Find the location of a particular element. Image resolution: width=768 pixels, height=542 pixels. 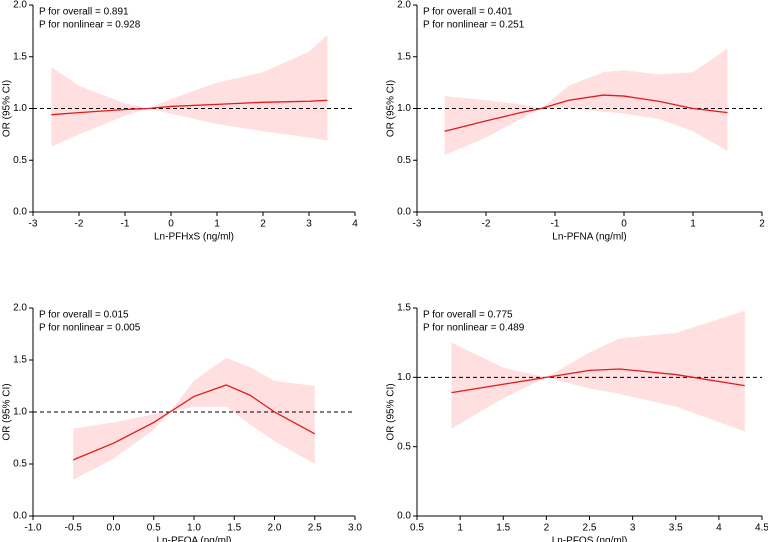

x-axis-label: Ln-PFNA (ng/ml) is located at coordinates (589, 237).